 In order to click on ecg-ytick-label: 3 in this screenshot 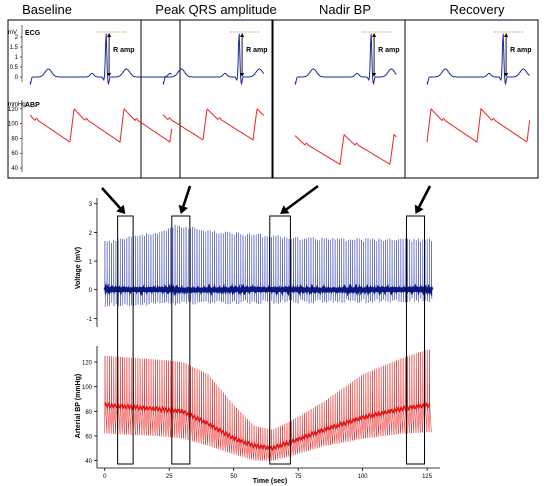, I will do `click(91, 205)`.